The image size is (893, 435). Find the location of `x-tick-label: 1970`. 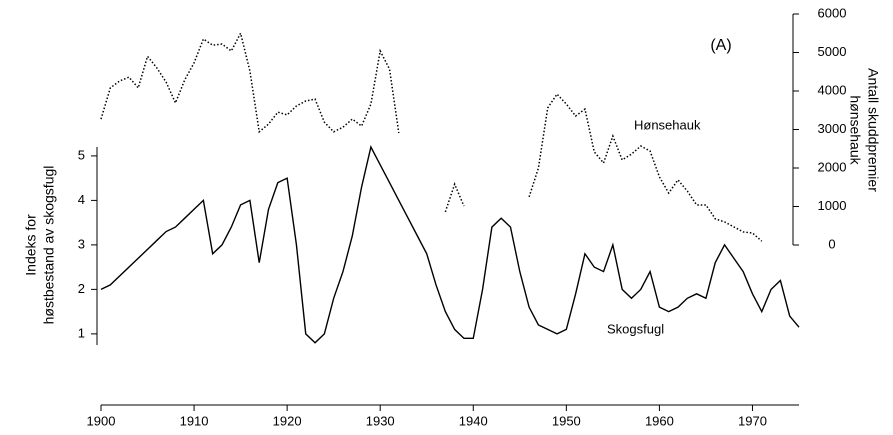

x-tick-label: 1970 is located at coordinates (752, 420).